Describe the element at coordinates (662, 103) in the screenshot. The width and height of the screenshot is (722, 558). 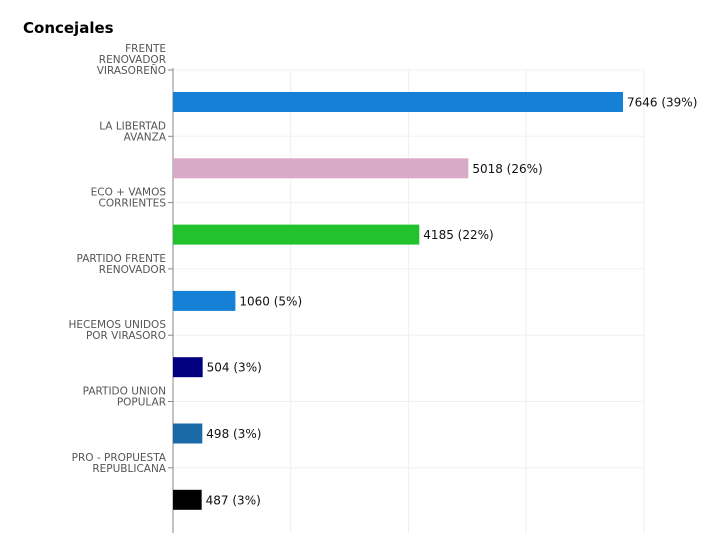
I see `data-label: 7646 (39%)` at that location.